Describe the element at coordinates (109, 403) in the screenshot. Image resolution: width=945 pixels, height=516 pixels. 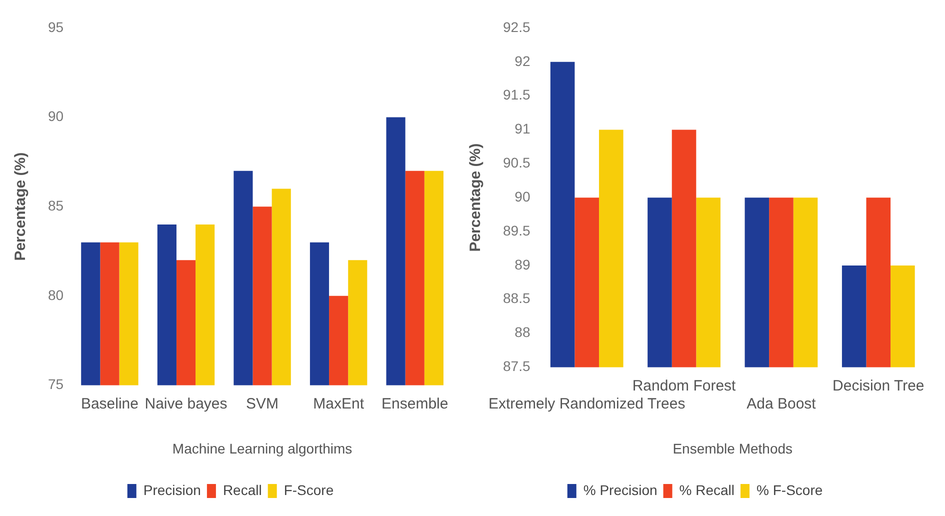
I see `x-tick-label: Baseline` at that location.